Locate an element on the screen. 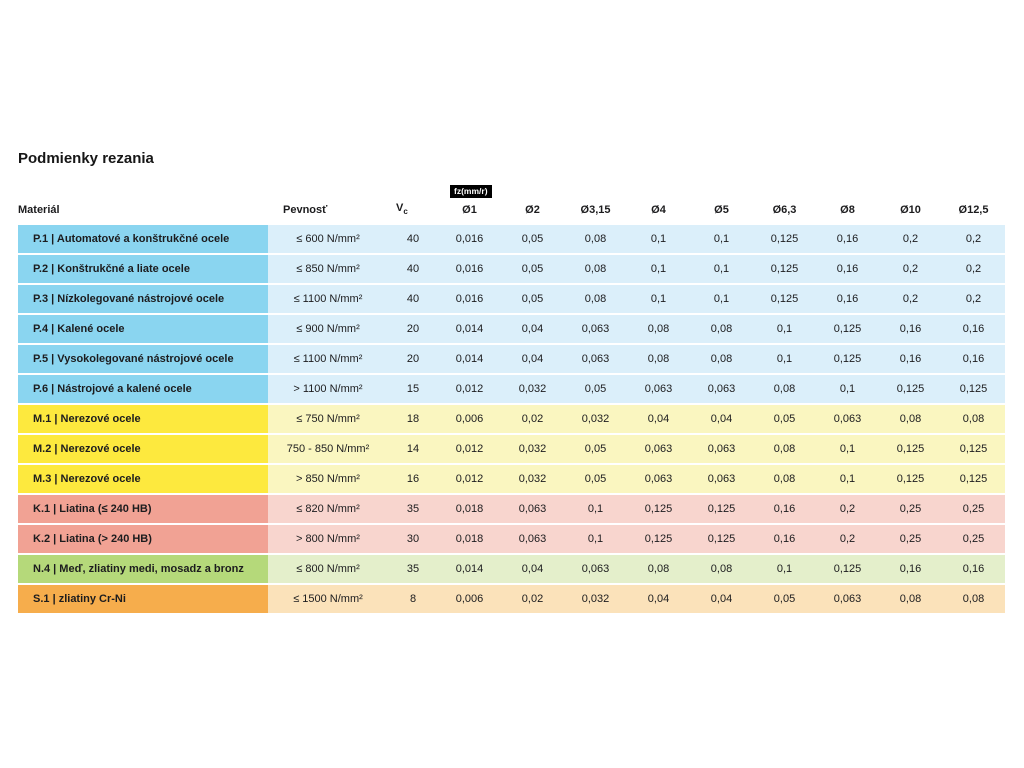  page-title: Podmienky rezania is located at coordinates (86, 158).